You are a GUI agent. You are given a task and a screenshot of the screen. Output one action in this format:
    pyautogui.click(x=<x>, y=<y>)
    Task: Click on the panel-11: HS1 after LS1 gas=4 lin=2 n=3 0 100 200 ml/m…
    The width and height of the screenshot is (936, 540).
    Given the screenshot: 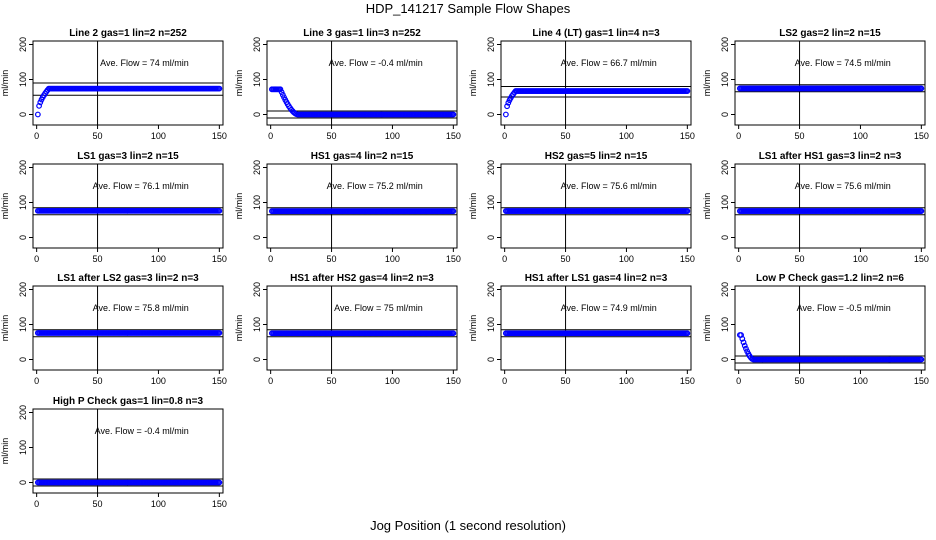 What is the action you would take?
    pyautogui.click(x=581, y=329)
    